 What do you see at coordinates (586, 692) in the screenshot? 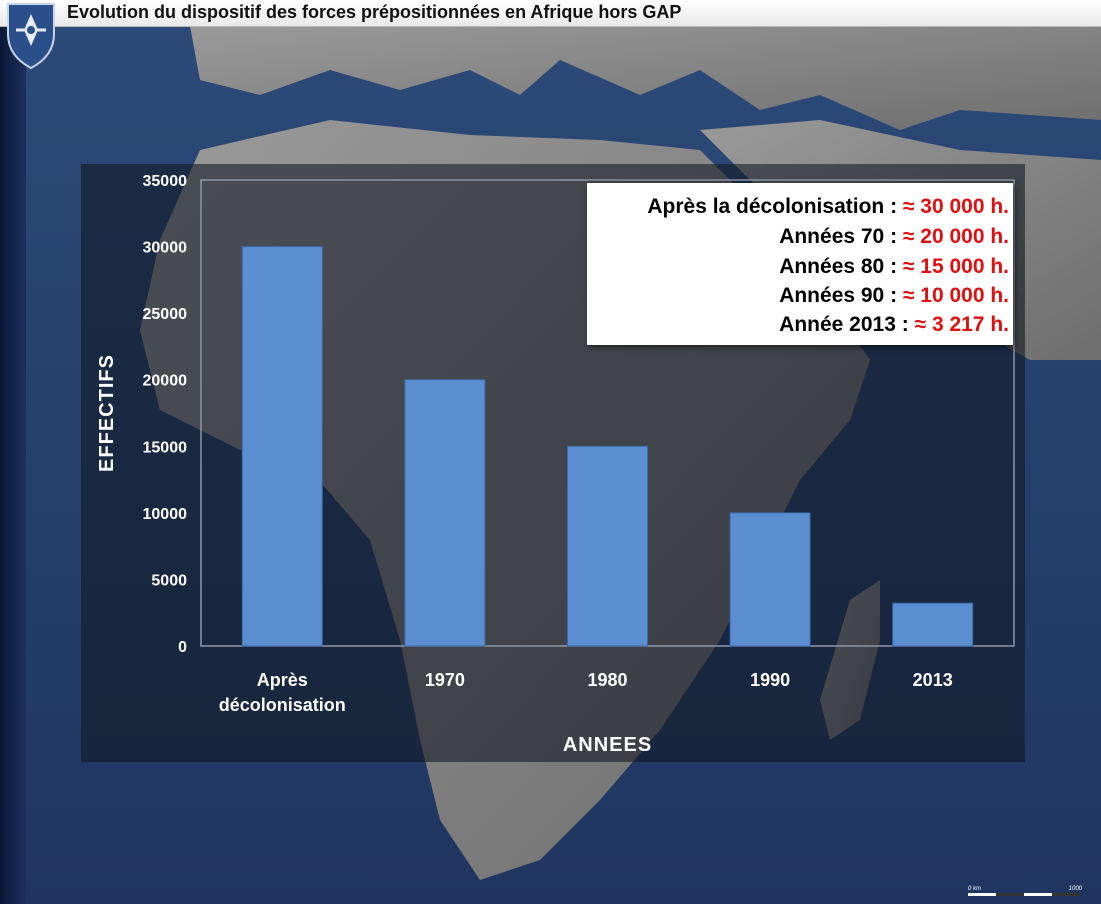
I see `x-axis-labels: Après décolonisation 1970 1980 1990 2013` at bounding box center [586, 692].